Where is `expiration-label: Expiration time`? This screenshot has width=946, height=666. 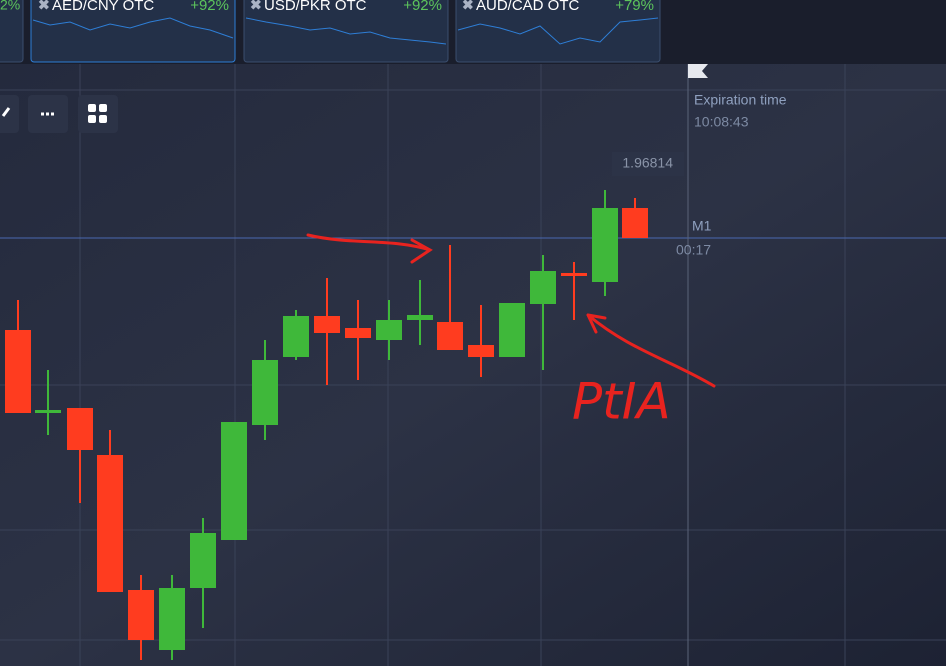 expiration-label: Expiration time is located at coordinates (740, 100).